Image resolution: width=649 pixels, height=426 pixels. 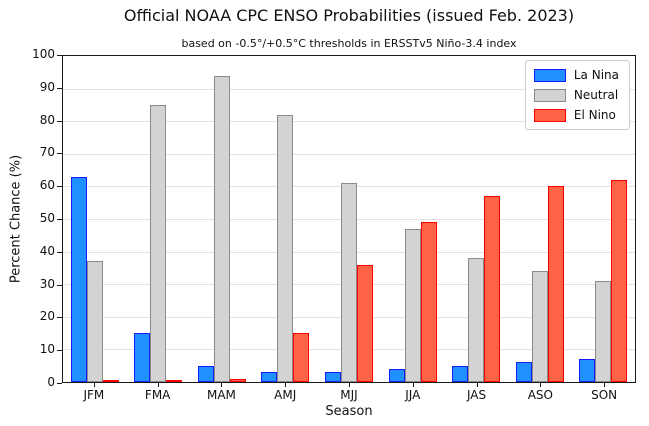 I want to click on y-tick-label-100: 100, so click(x=43, y=54).